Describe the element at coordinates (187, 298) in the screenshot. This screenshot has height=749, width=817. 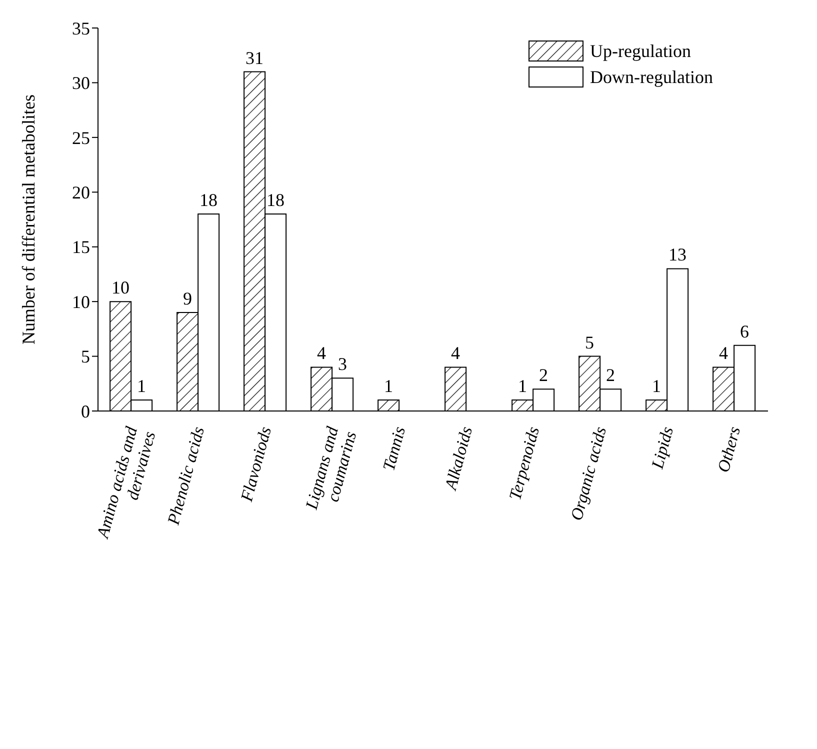
I see `data-label: 9` at that location.